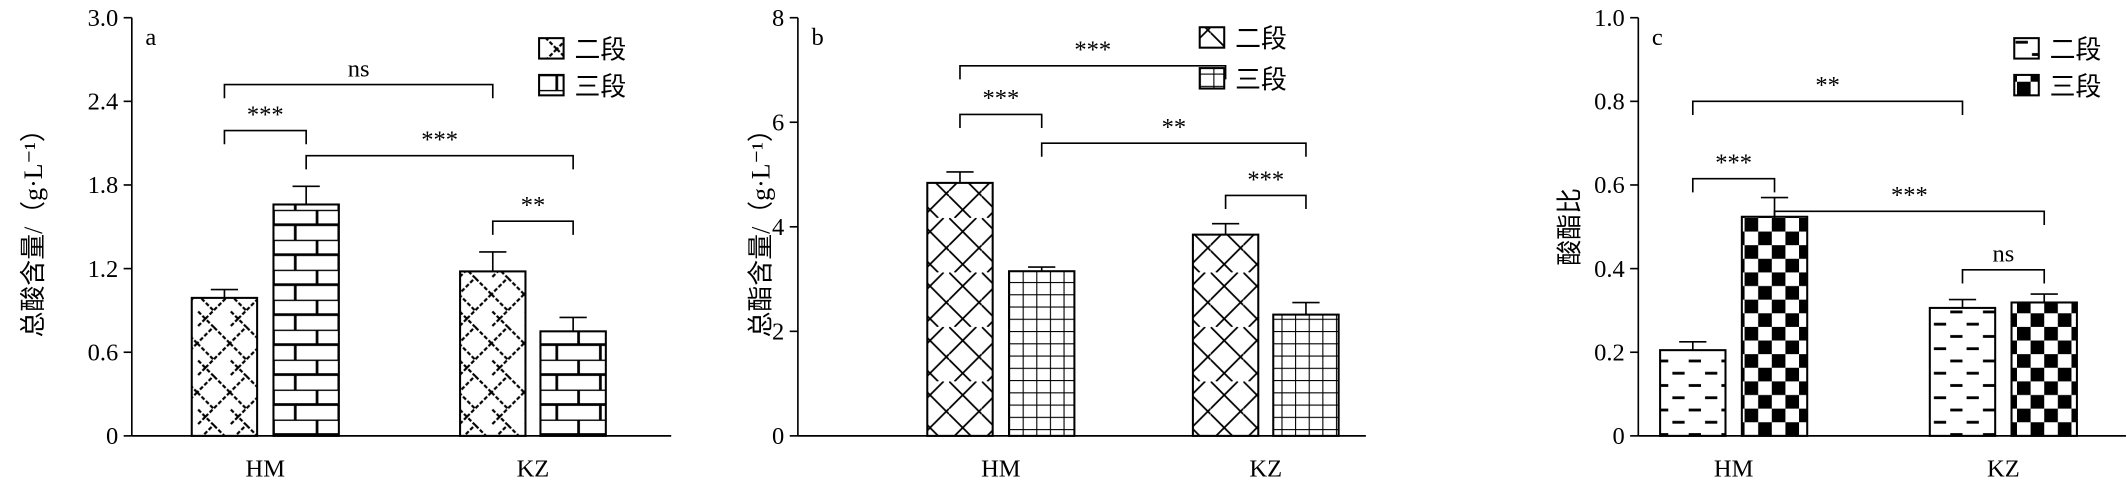 This screenshot has height=489, width=2127. Describe the element at coordinates (1609, 102) in the screenshot. I see `y-tick-label: 0.8` at that location.